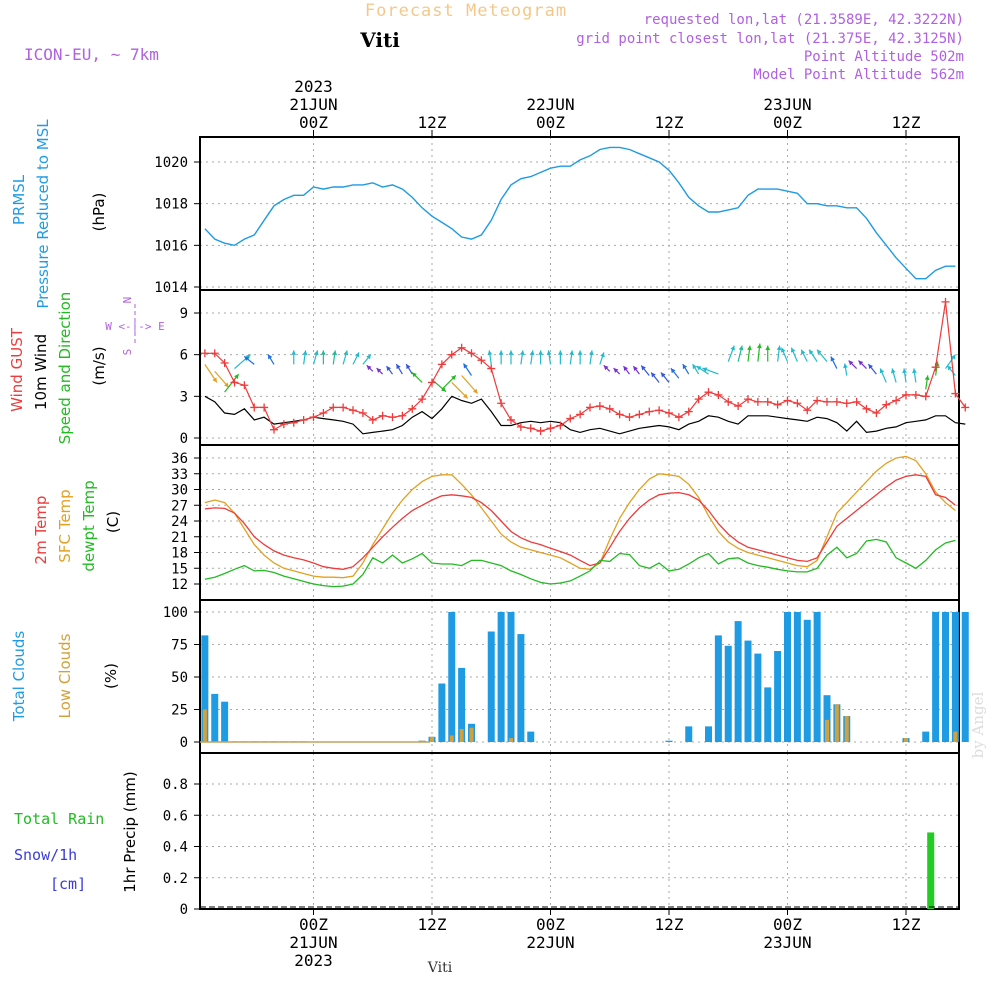  What do you see at coordinates (787, 104) in the screenshot?
I see `x-date-label: 23JUN` at bounding box center [787, 104].